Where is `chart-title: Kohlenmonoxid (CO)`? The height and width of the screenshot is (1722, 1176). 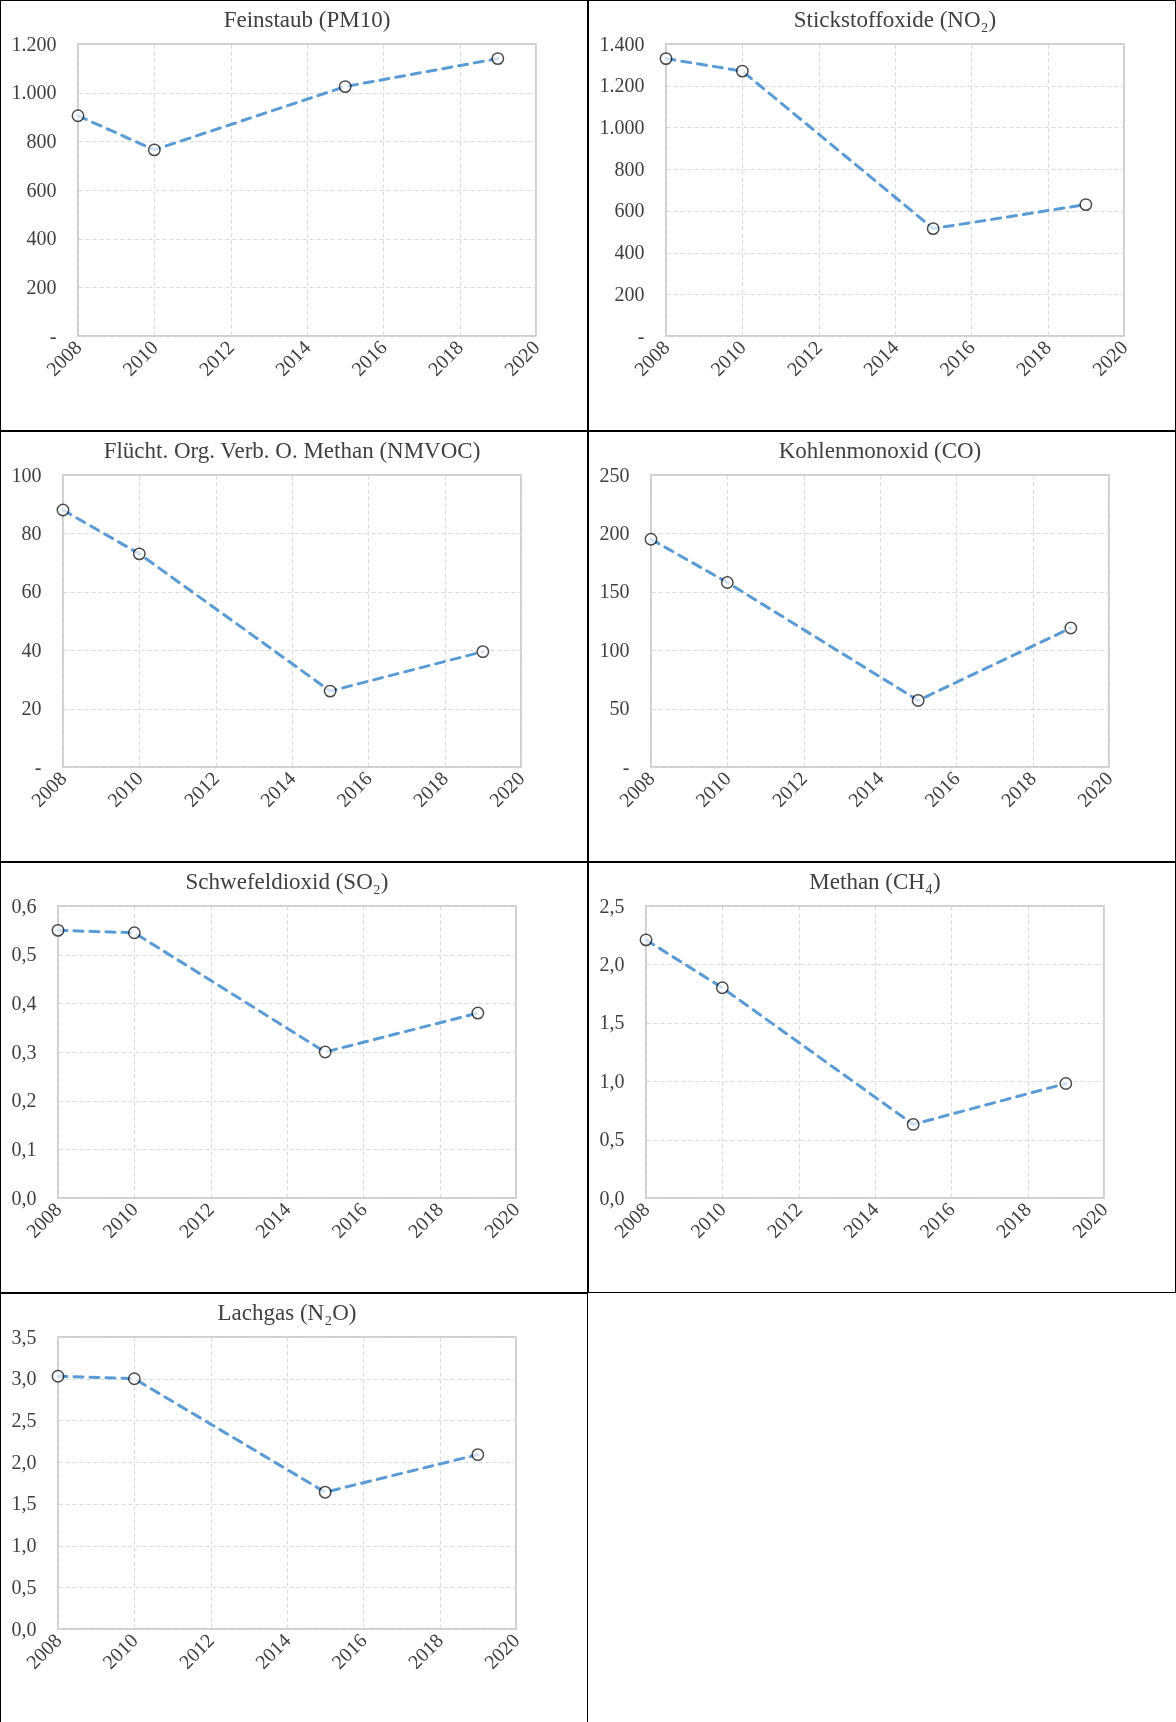 chart-title: Kohlenmonoxid (CO) is located at coordinates (880, 450).